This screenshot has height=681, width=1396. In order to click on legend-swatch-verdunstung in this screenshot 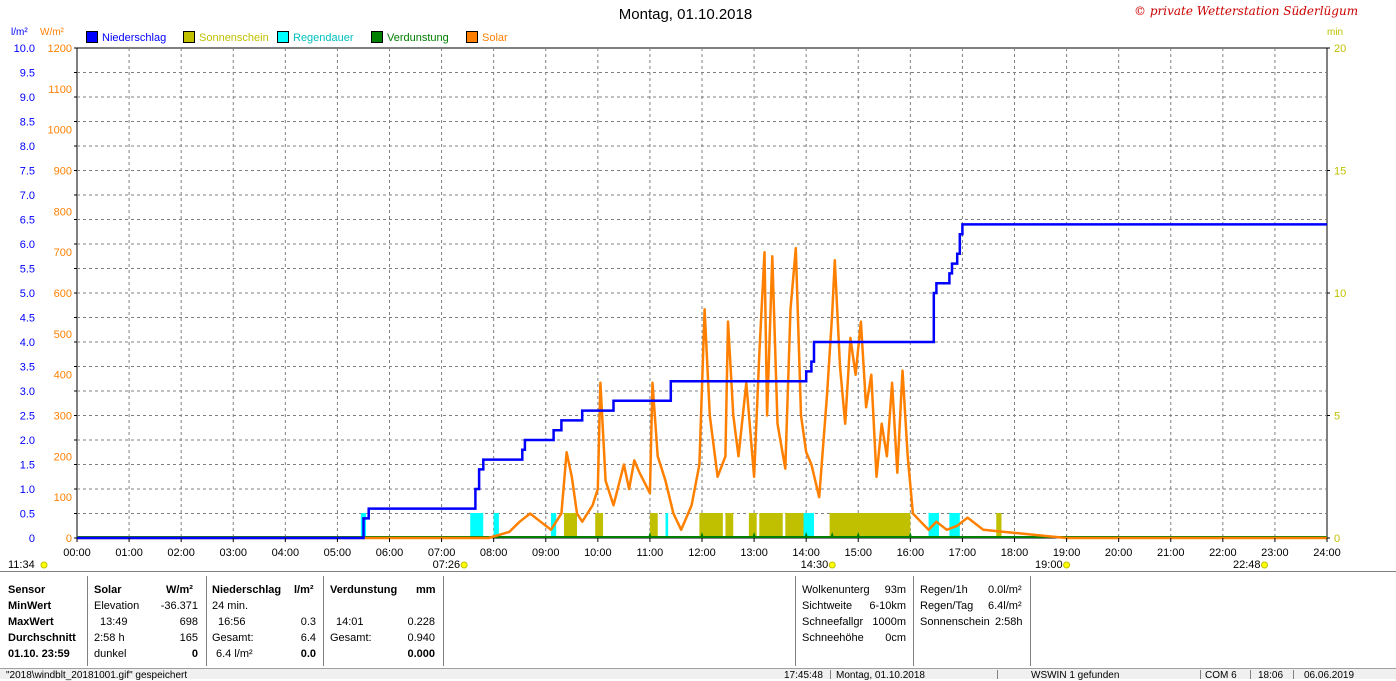, I will do `click(377, 37)`.